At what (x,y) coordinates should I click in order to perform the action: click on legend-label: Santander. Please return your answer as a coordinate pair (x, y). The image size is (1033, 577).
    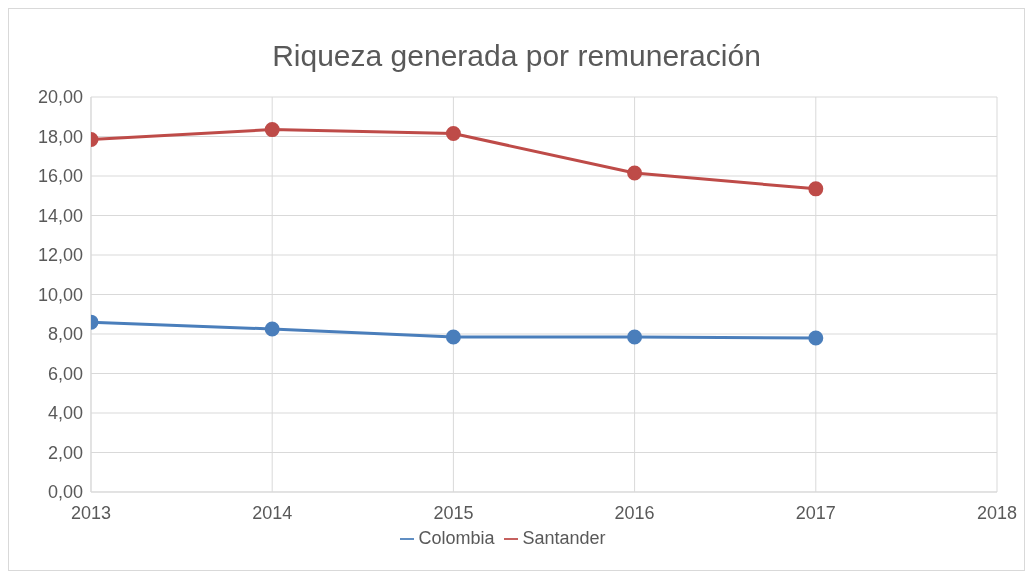
    Looking at the image, I should click on (564, 538).